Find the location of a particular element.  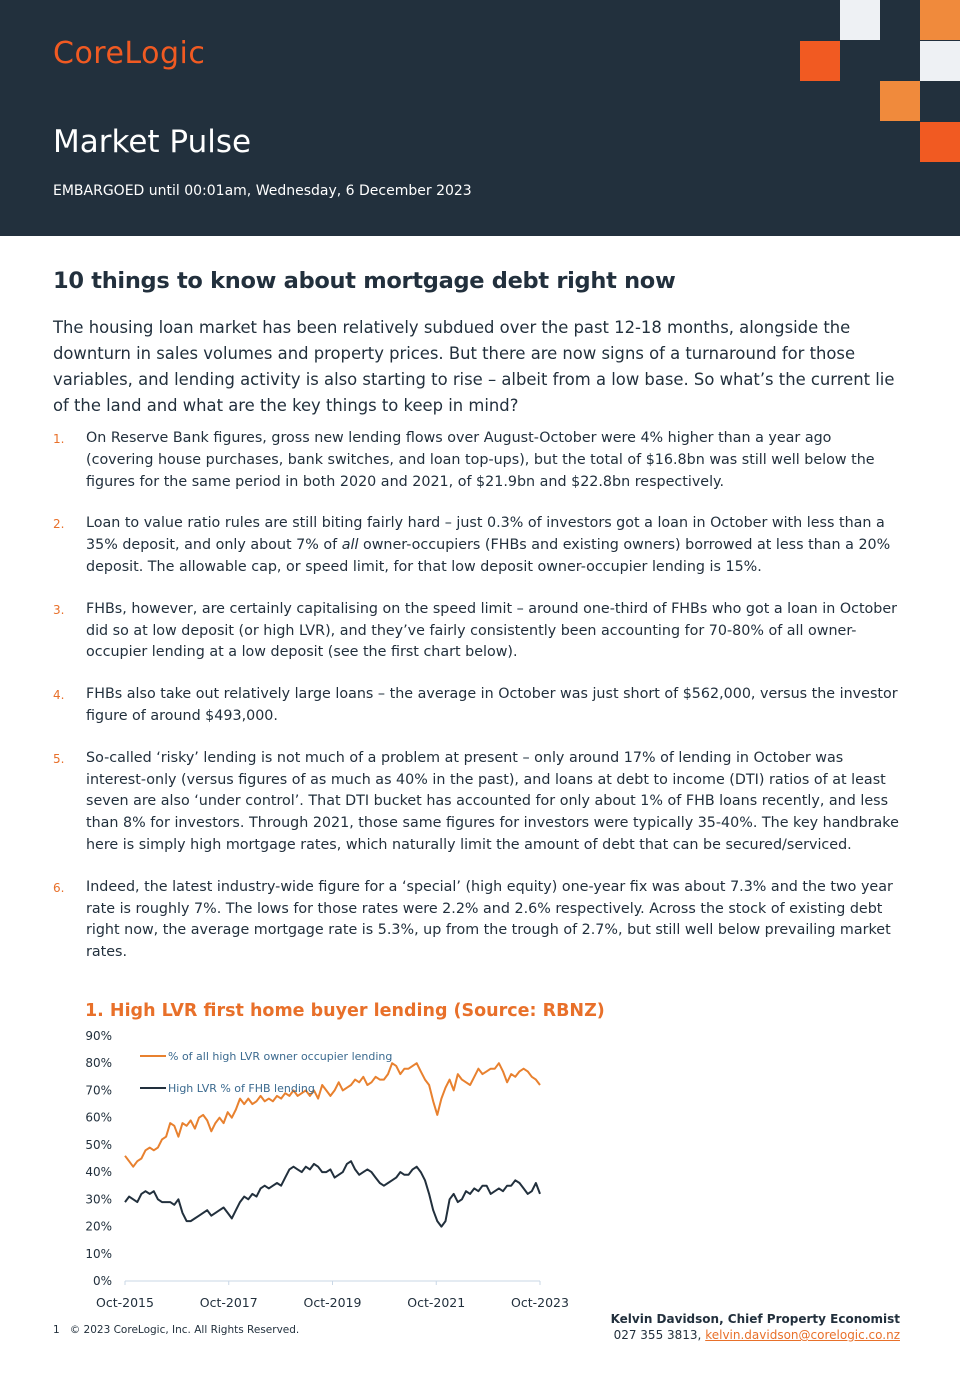

y-tick-label: 70% is located at coordinates (98, 1090).